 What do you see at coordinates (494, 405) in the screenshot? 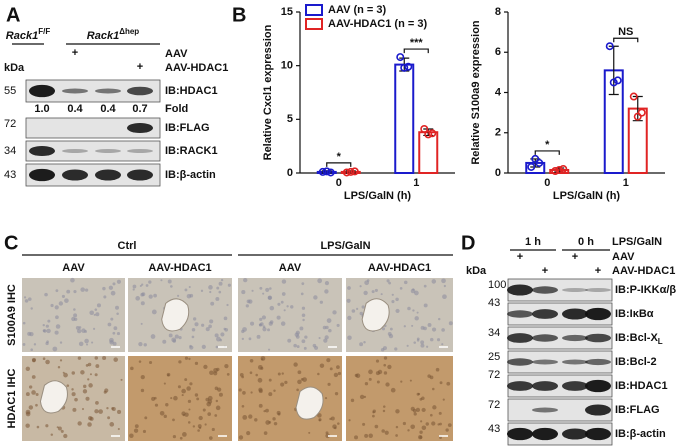
I see `marker-label: 72` at bounding box center [494, 405].